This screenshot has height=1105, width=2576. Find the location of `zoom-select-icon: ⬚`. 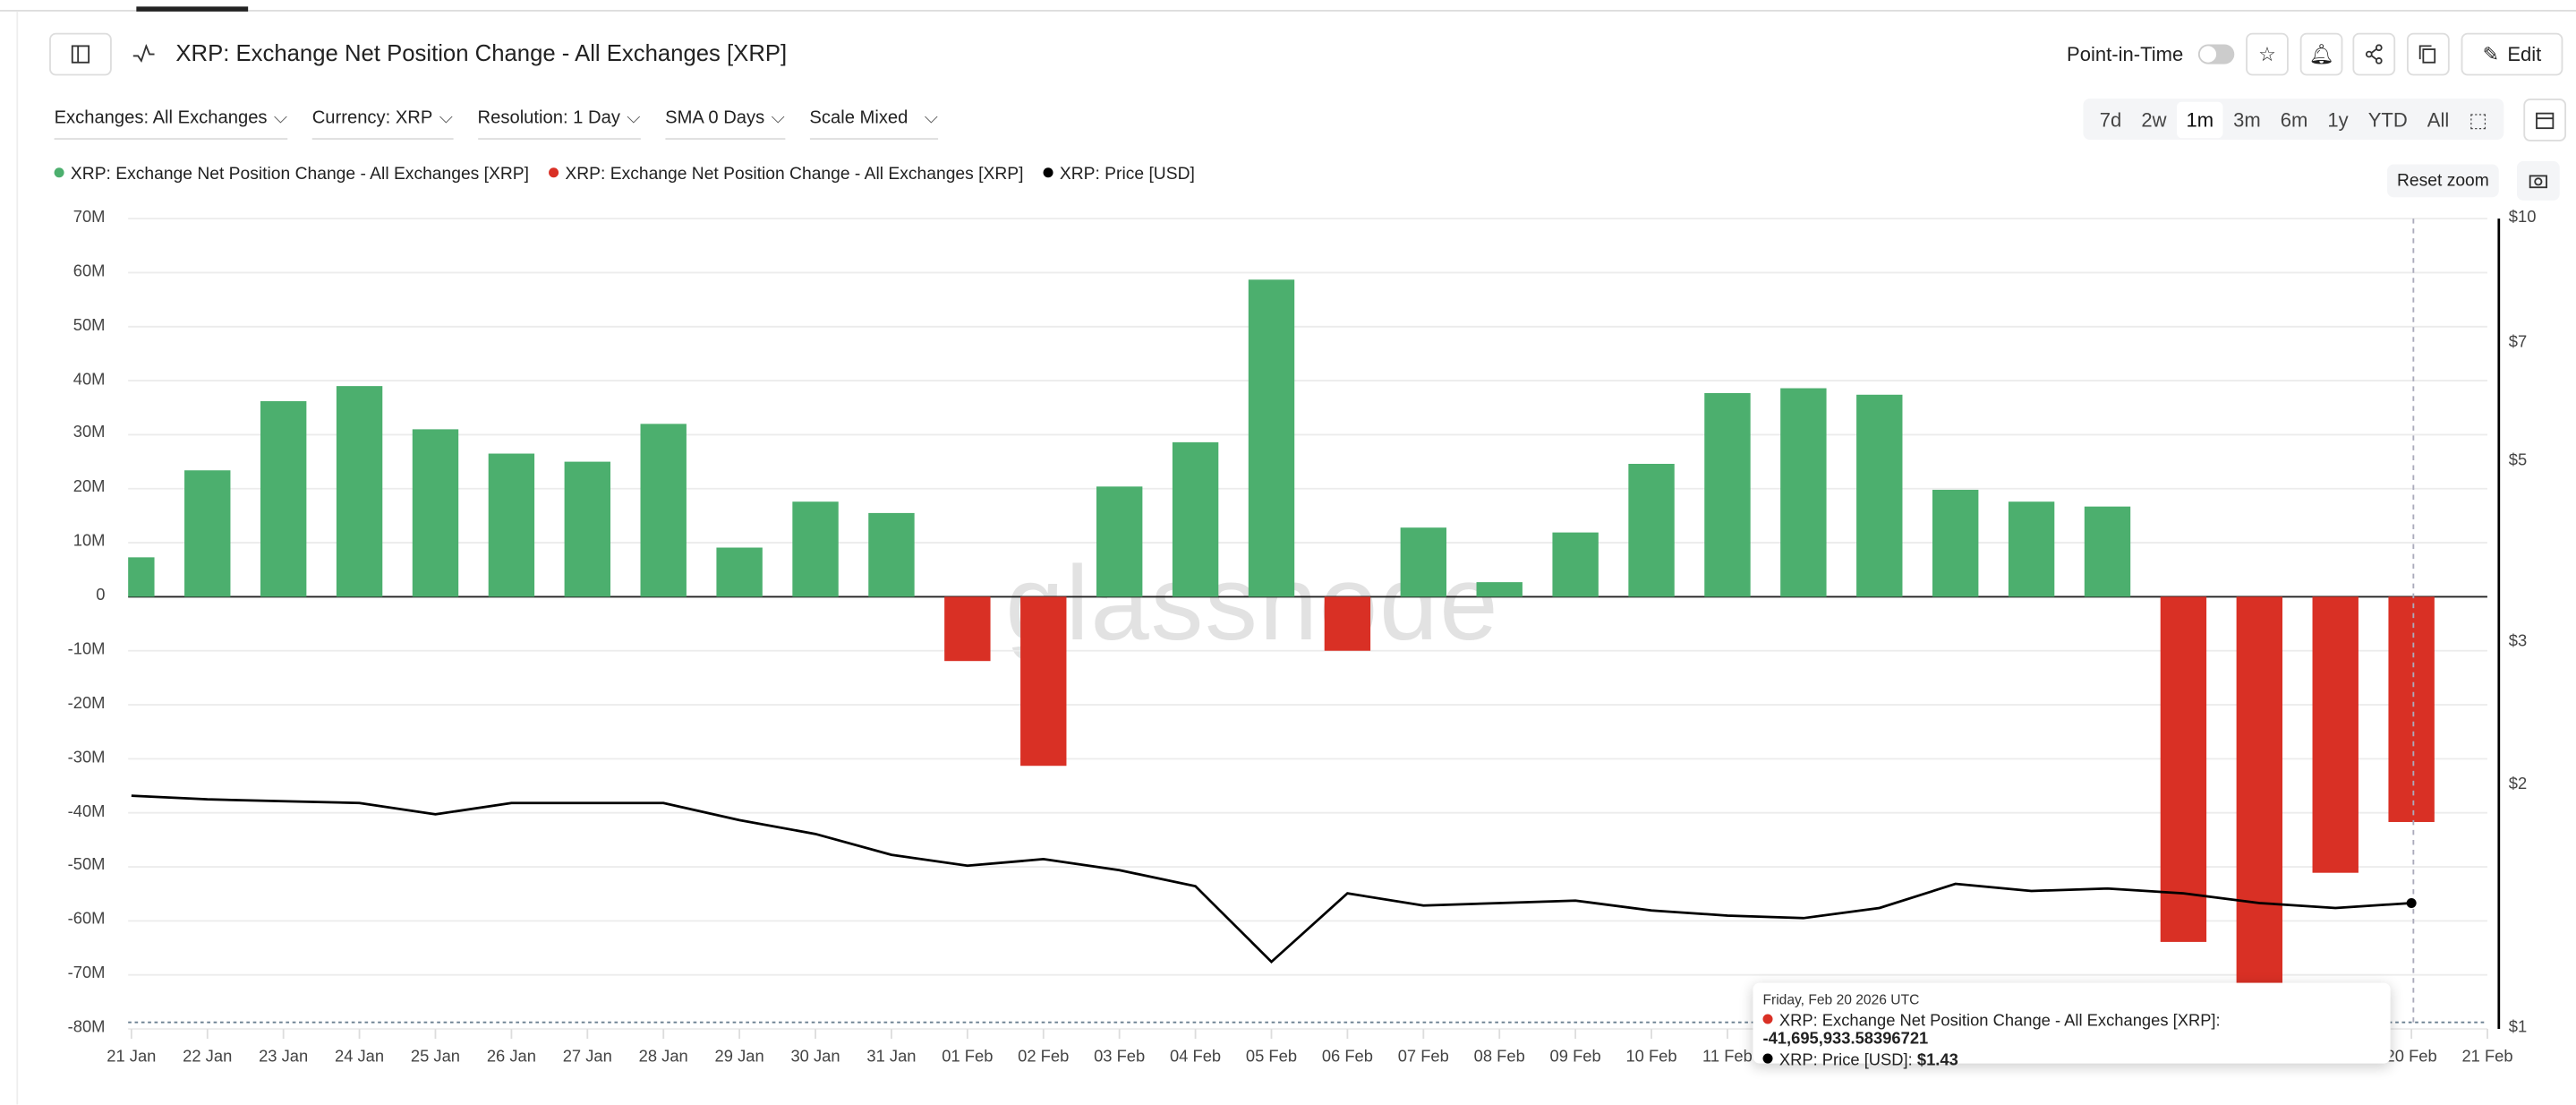

zoom-select-icon: ⬚ is located at coordinates (2478, 119).